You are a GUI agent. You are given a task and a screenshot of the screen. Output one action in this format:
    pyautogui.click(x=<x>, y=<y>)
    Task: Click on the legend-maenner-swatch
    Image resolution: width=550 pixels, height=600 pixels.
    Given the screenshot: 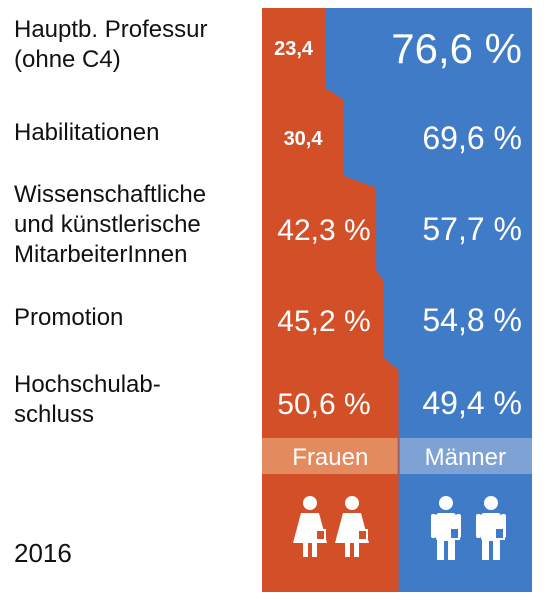 What is the action you would take?
    pyautogui.click(x=465, y=456)
    